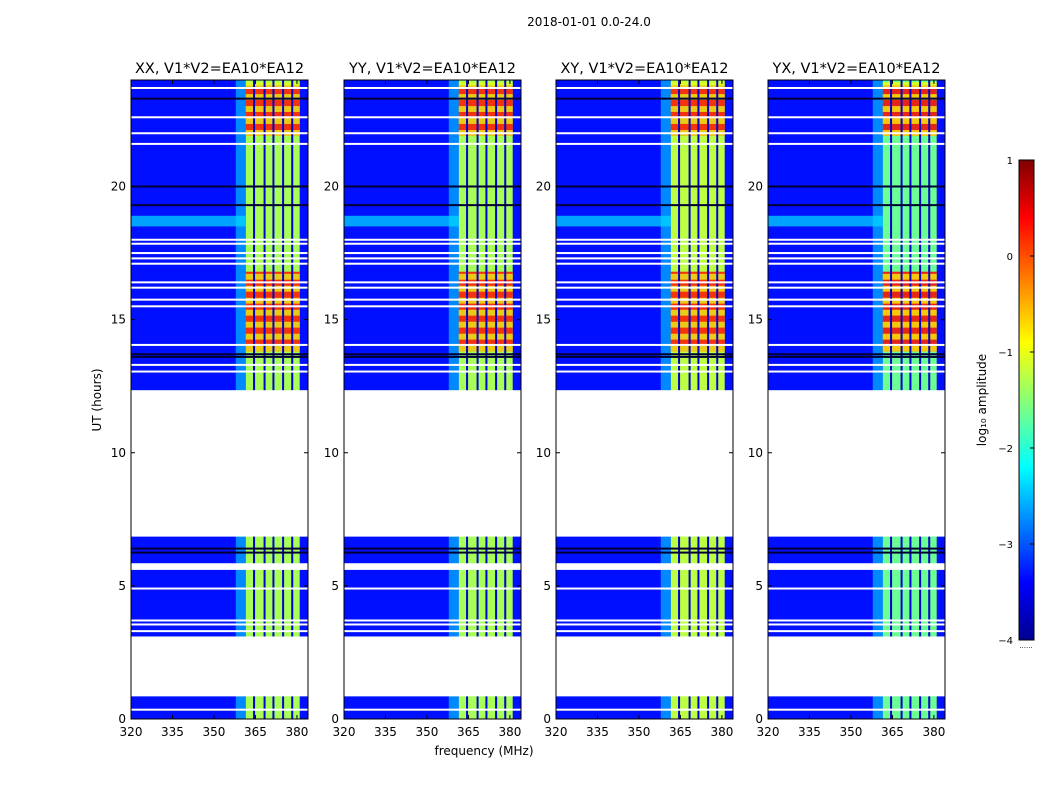  I want to click on x-axis-label: frequency (MHz), so click(483, 751).